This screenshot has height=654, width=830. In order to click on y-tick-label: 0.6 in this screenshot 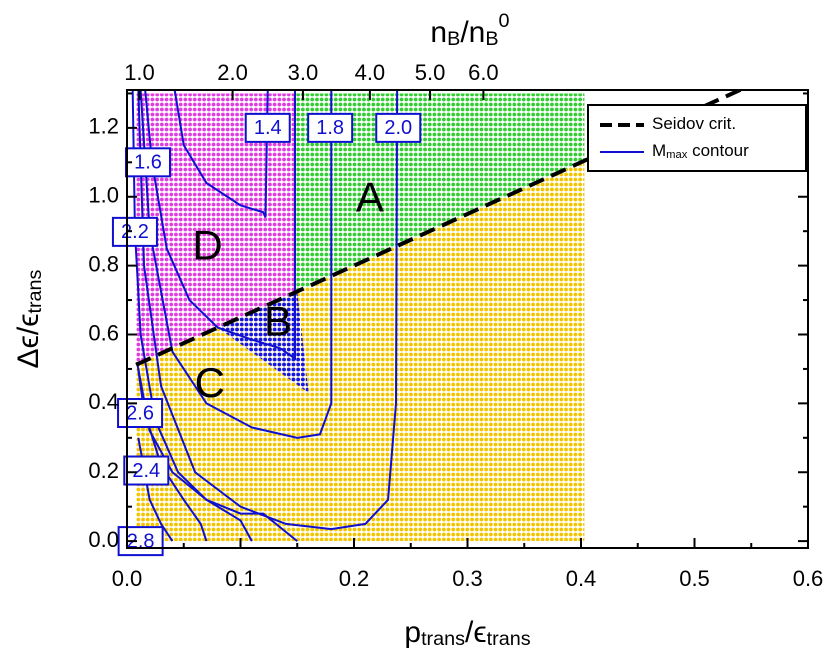, I will do `click(103, 332)`.